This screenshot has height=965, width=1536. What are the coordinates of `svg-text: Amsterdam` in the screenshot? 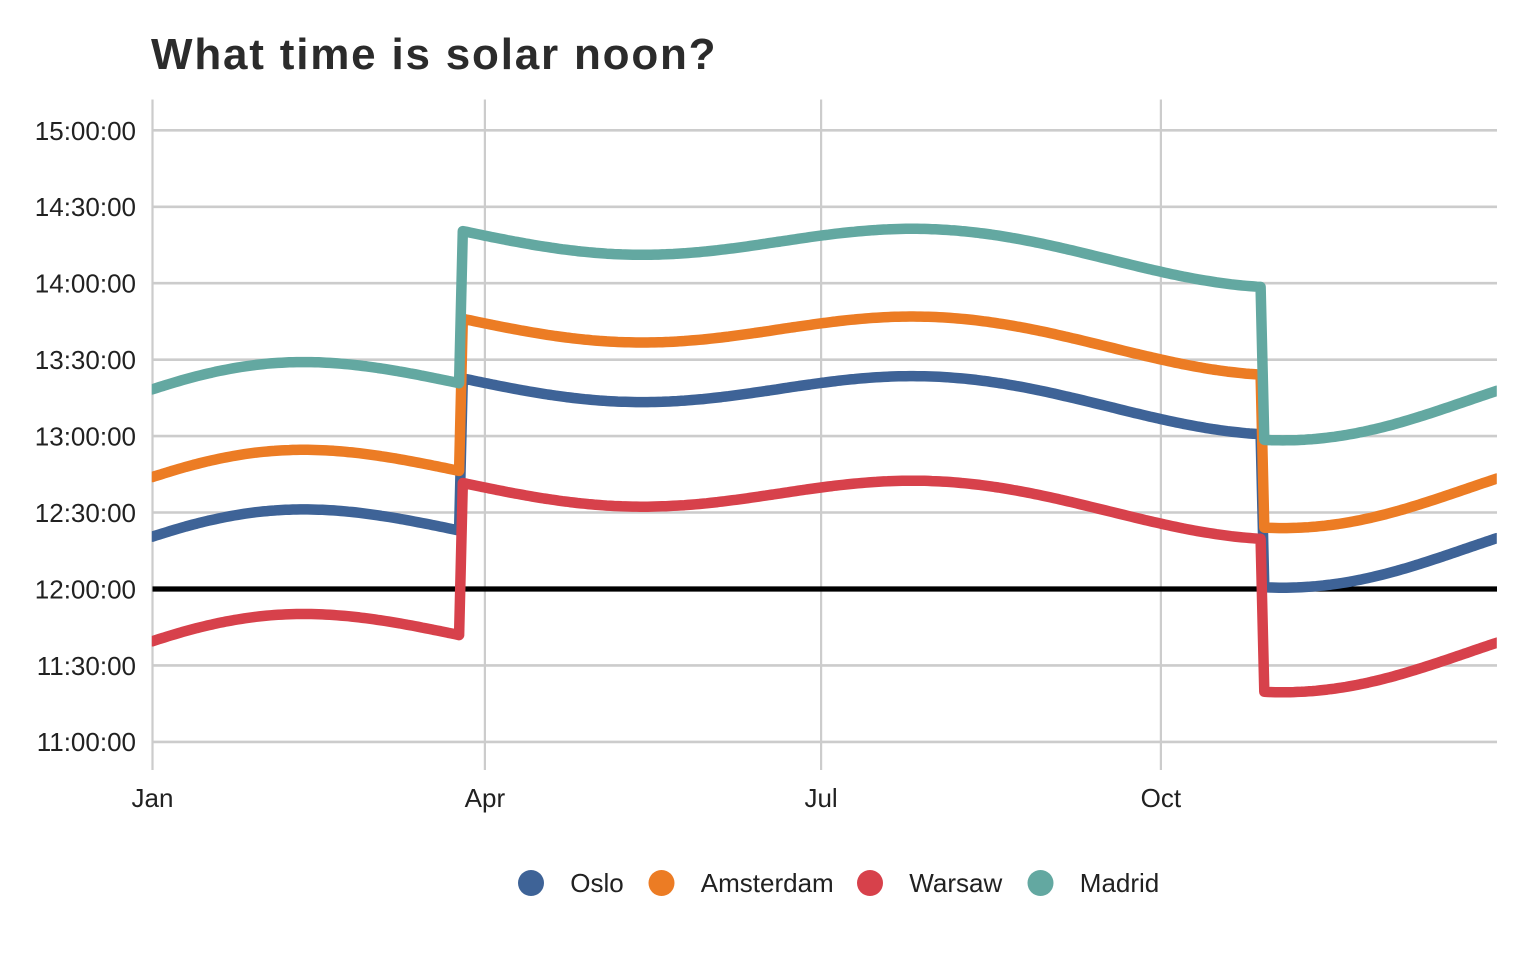 It's located at (767, 883).